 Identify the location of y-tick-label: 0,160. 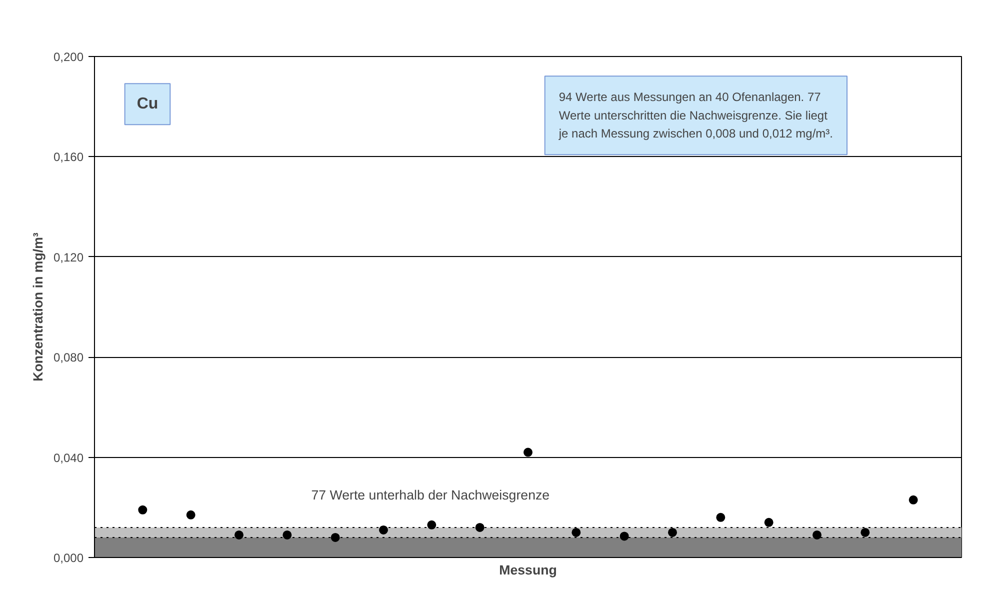
(68, 157).